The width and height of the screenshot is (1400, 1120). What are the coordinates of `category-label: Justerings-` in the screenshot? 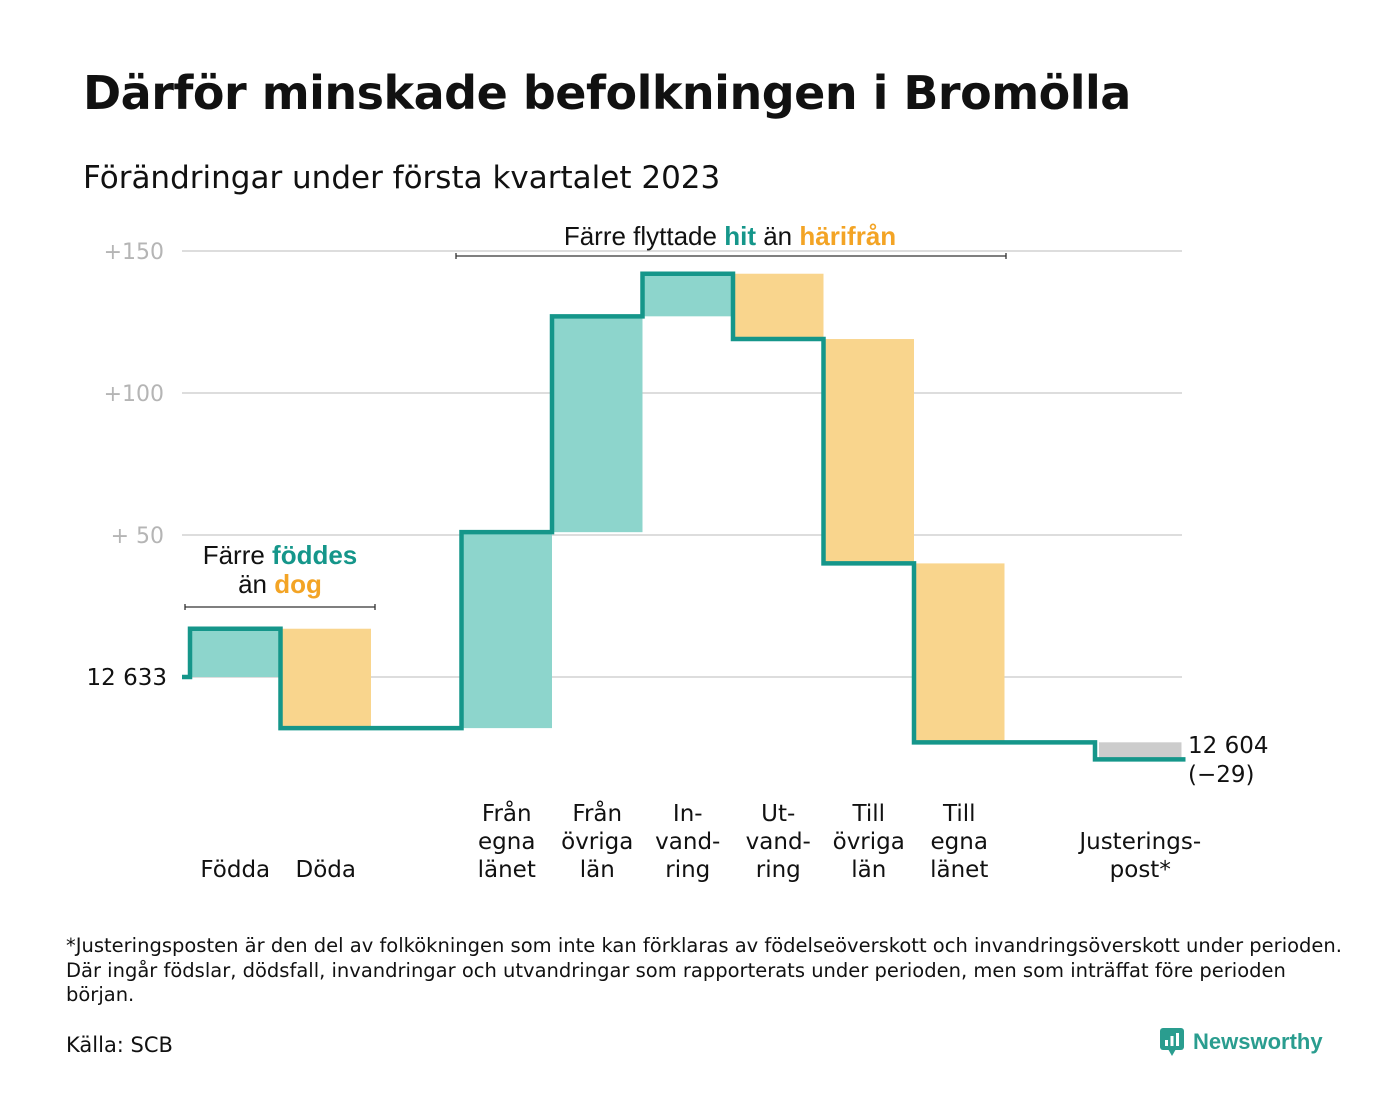 It's located at (1139, 842).